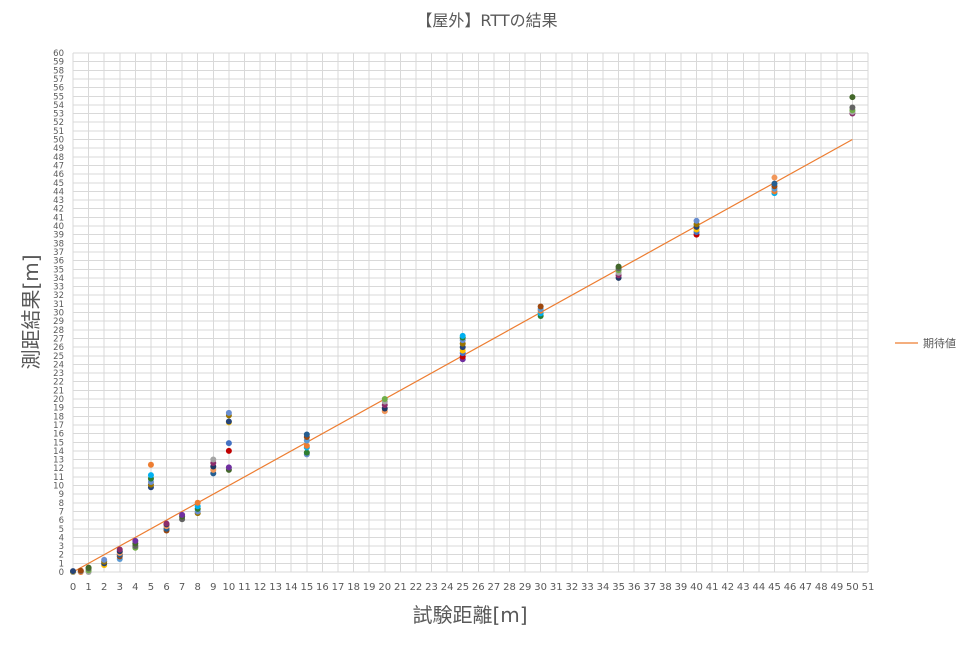 The image size is (969, 646). What do you see at coordinates (166, 587) in the screenshot?
I see `x-tick-label: 6` at bounding box center [166, 587].